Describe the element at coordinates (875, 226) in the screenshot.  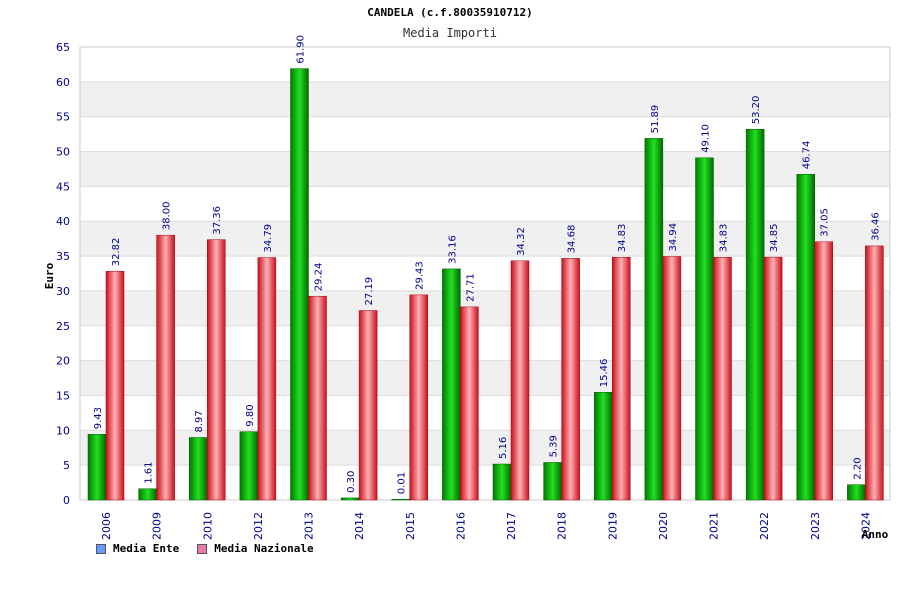
I see `data-label: 36.46` at that location.